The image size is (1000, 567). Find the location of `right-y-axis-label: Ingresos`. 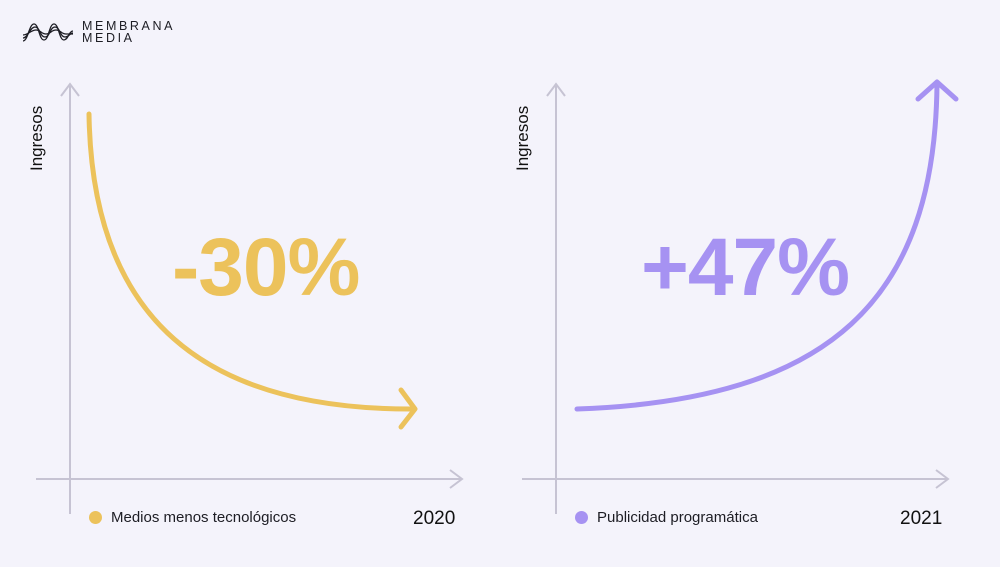

right-y-axis-label: Ingresos is located at coordinates (522, 138).